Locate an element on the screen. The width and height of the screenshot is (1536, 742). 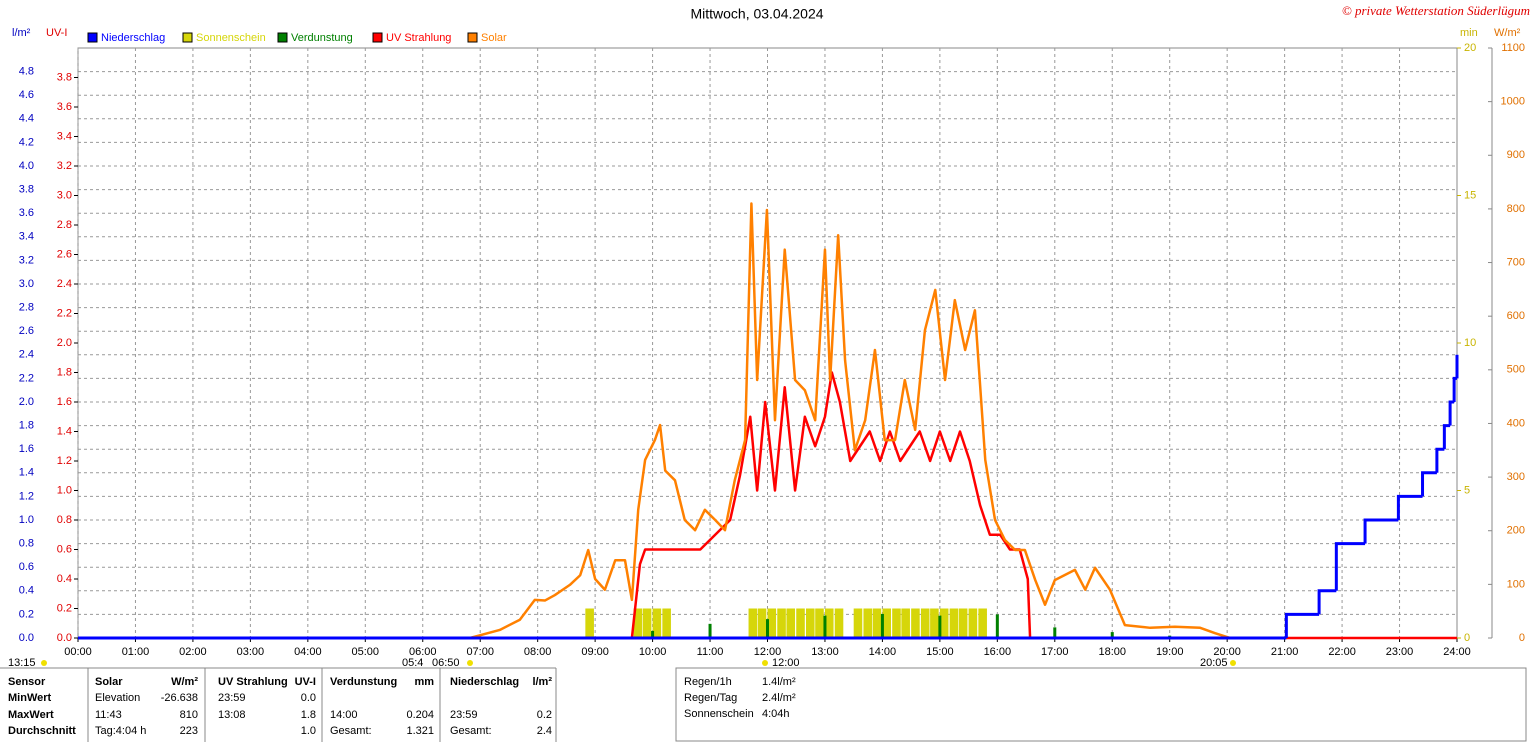
y-tick-label: 1.0 is located at coordinates (26, 520).